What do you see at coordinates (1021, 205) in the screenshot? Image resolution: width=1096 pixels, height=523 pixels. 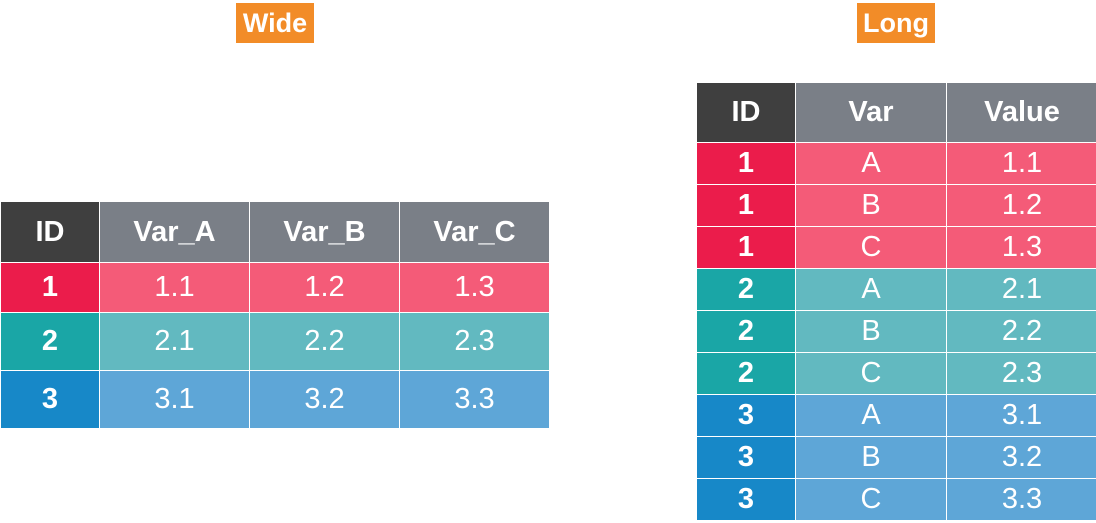 I see `long-value-cell: 1.2` at bounding box center [1021, 205].